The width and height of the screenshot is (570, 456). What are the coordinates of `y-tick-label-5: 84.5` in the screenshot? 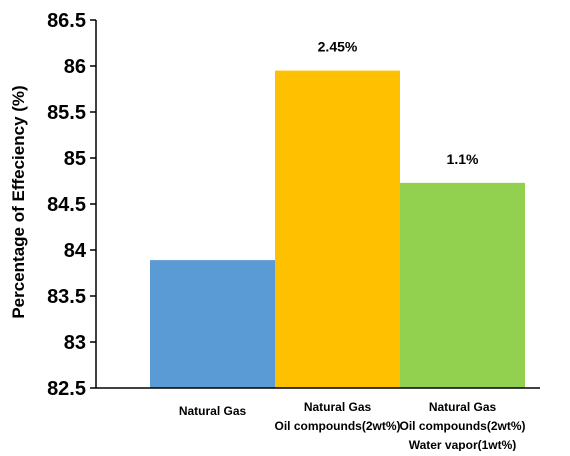 It's located at (66, 205).